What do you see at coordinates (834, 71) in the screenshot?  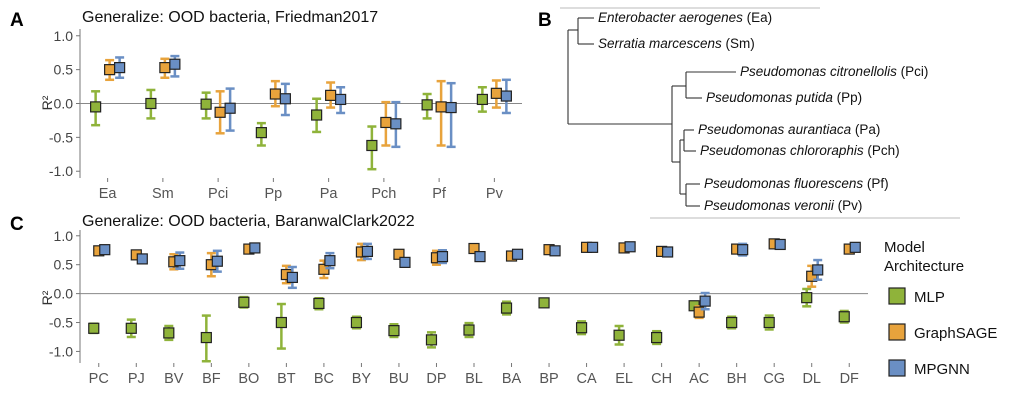 I see `tree-leaf-label: Pseudomonas citronellolis (Pci)` at bounding box center [834, 71].